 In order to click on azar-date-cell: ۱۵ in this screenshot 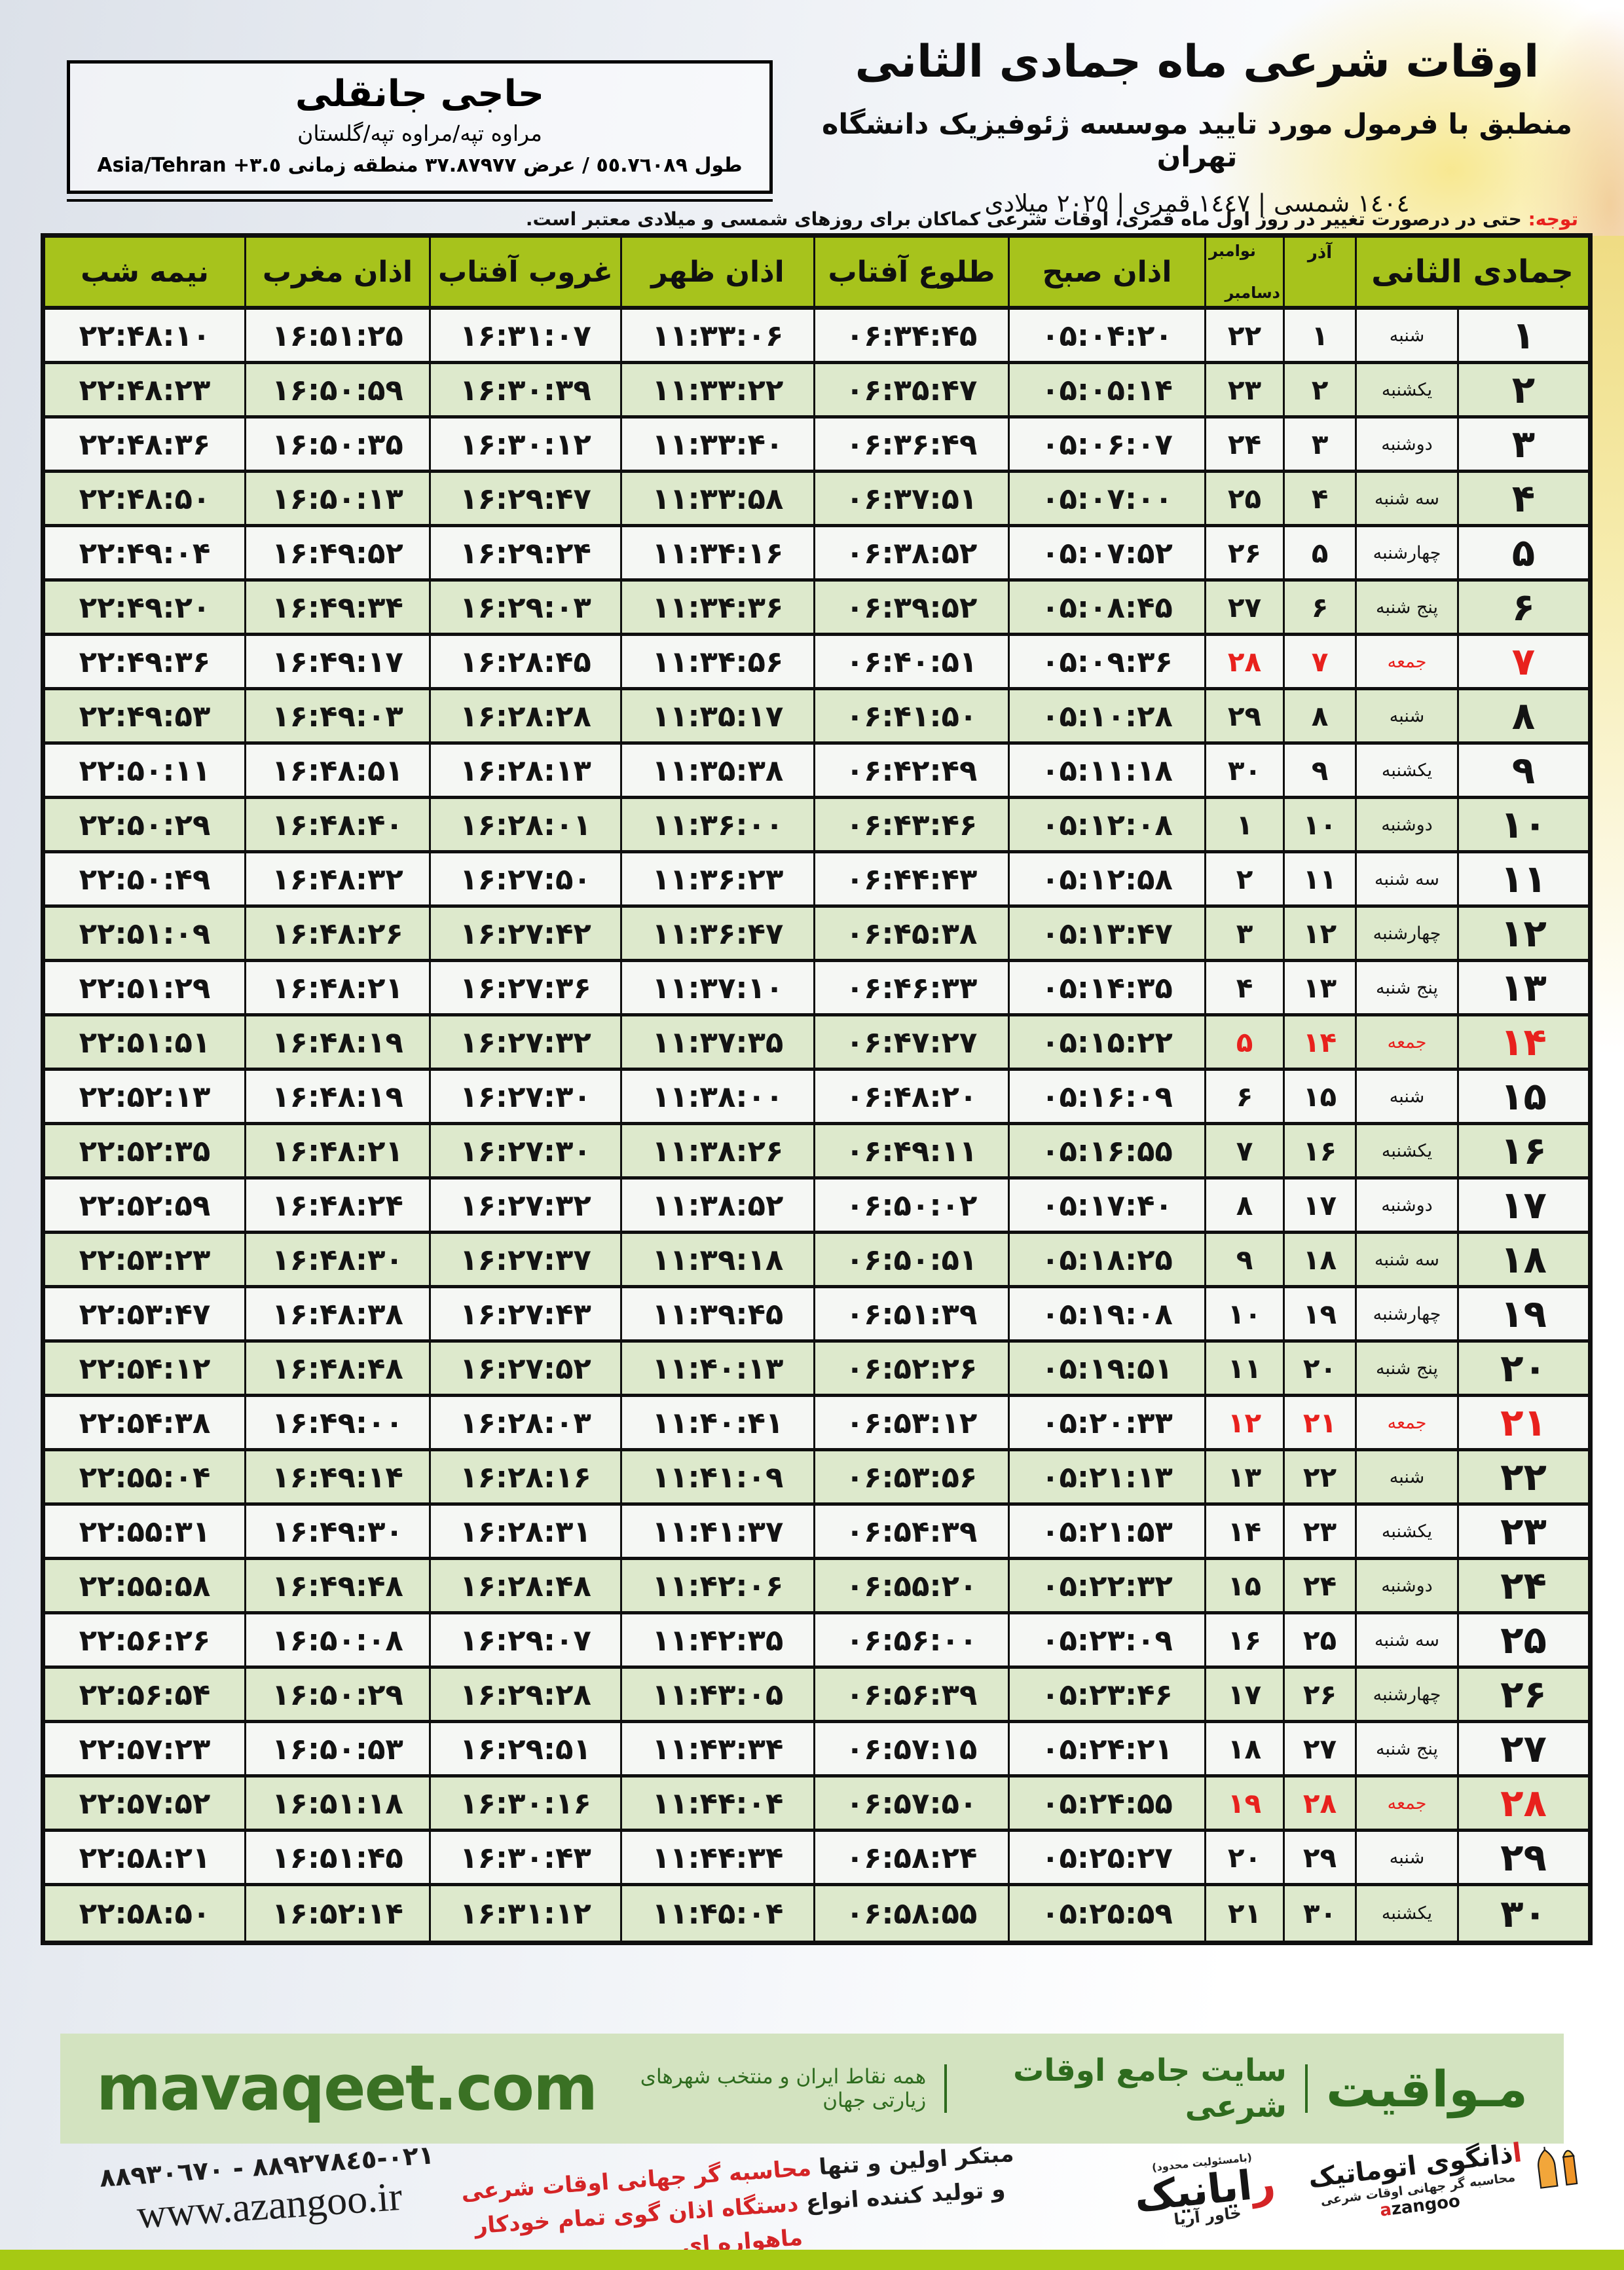, I will do `click(1319, 1096)`.